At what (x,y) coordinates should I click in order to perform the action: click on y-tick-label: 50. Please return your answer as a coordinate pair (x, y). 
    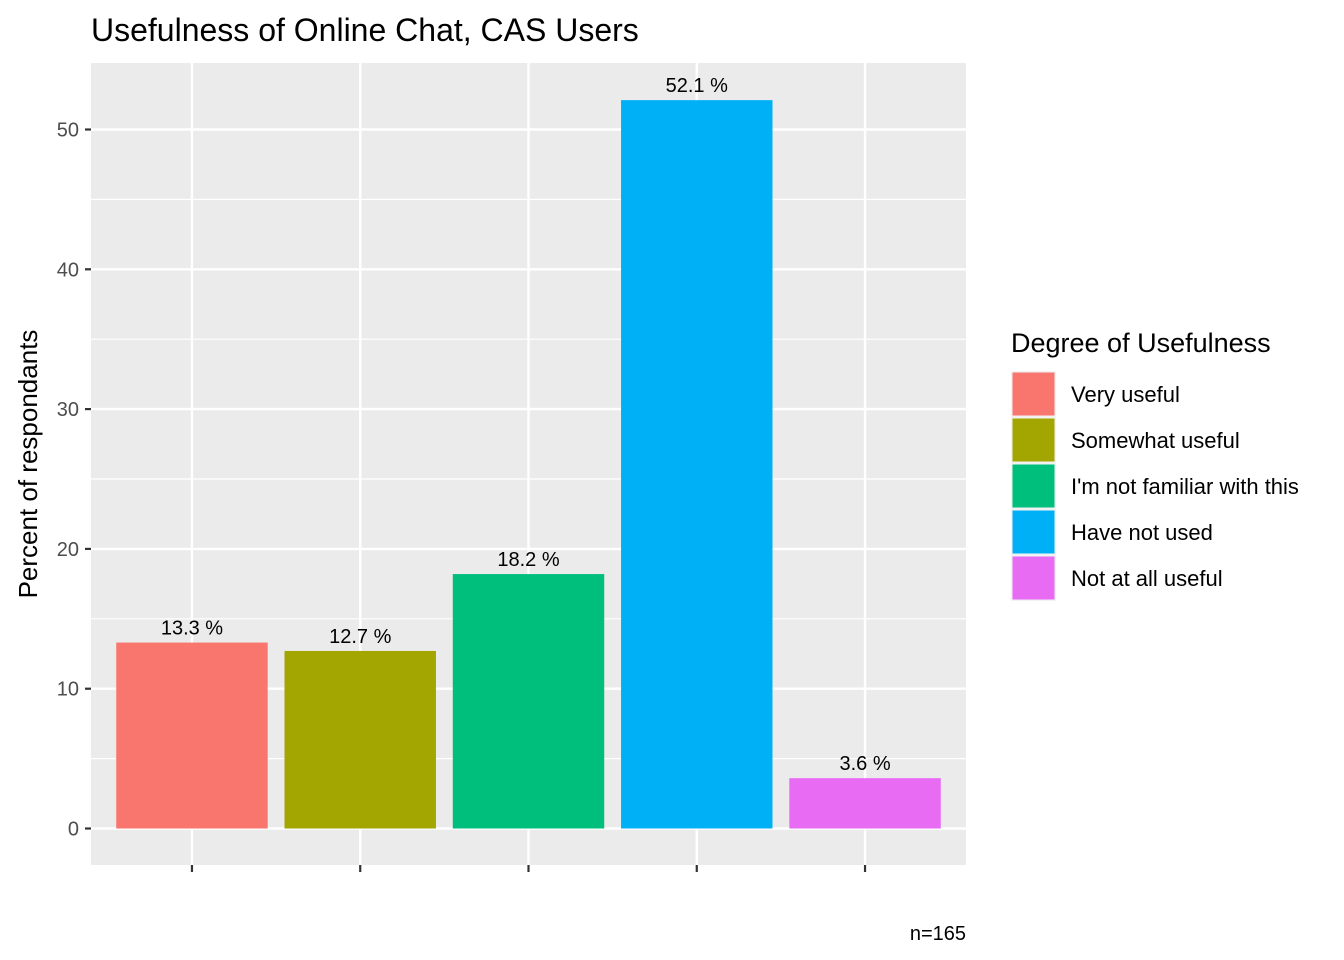
    Looking at the image, I should click on (68, 131).